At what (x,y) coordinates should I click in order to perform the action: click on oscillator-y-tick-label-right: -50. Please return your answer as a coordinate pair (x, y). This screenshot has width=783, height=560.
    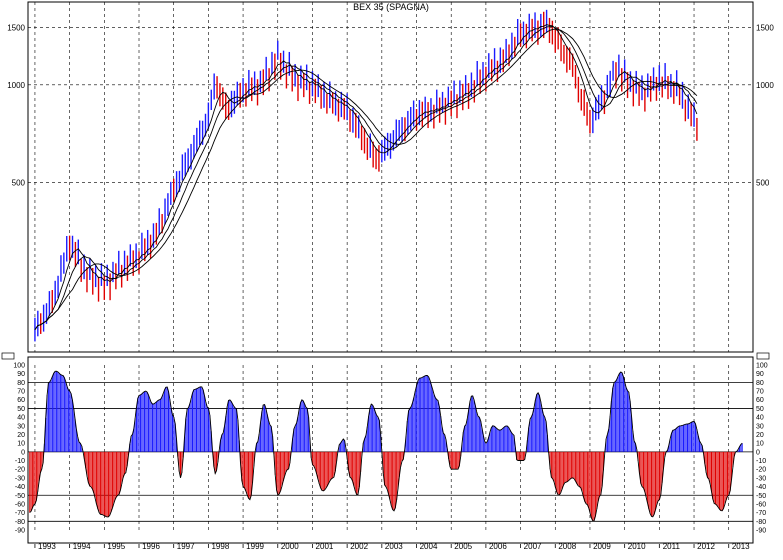
    Looking at the image, I should click on (761, 496).